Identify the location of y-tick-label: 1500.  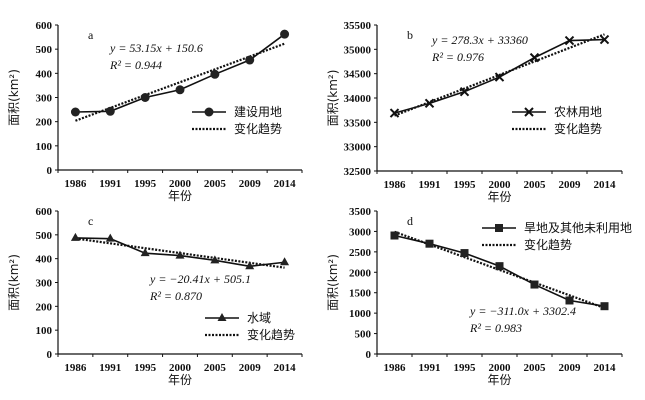
(360, 294).